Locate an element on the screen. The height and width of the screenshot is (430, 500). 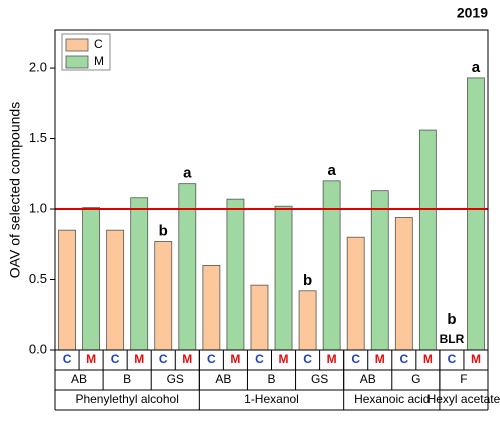
group-label: Hexyl acetate is located at coordinates (464, 399).